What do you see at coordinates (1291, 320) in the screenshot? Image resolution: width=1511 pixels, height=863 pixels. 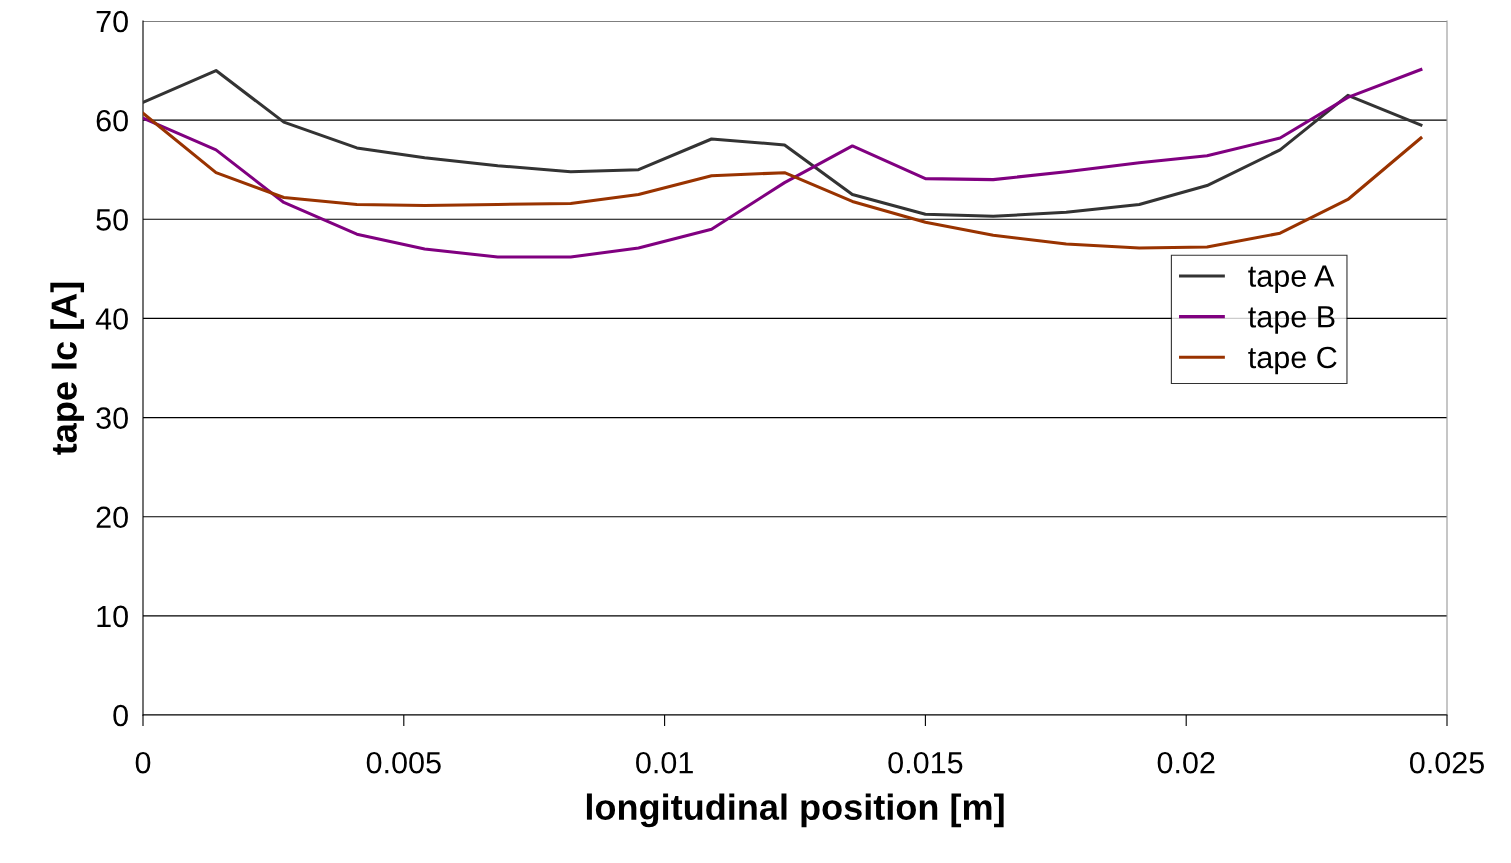 I see `legend-label: tape B` at bounding box center [1291, 320].